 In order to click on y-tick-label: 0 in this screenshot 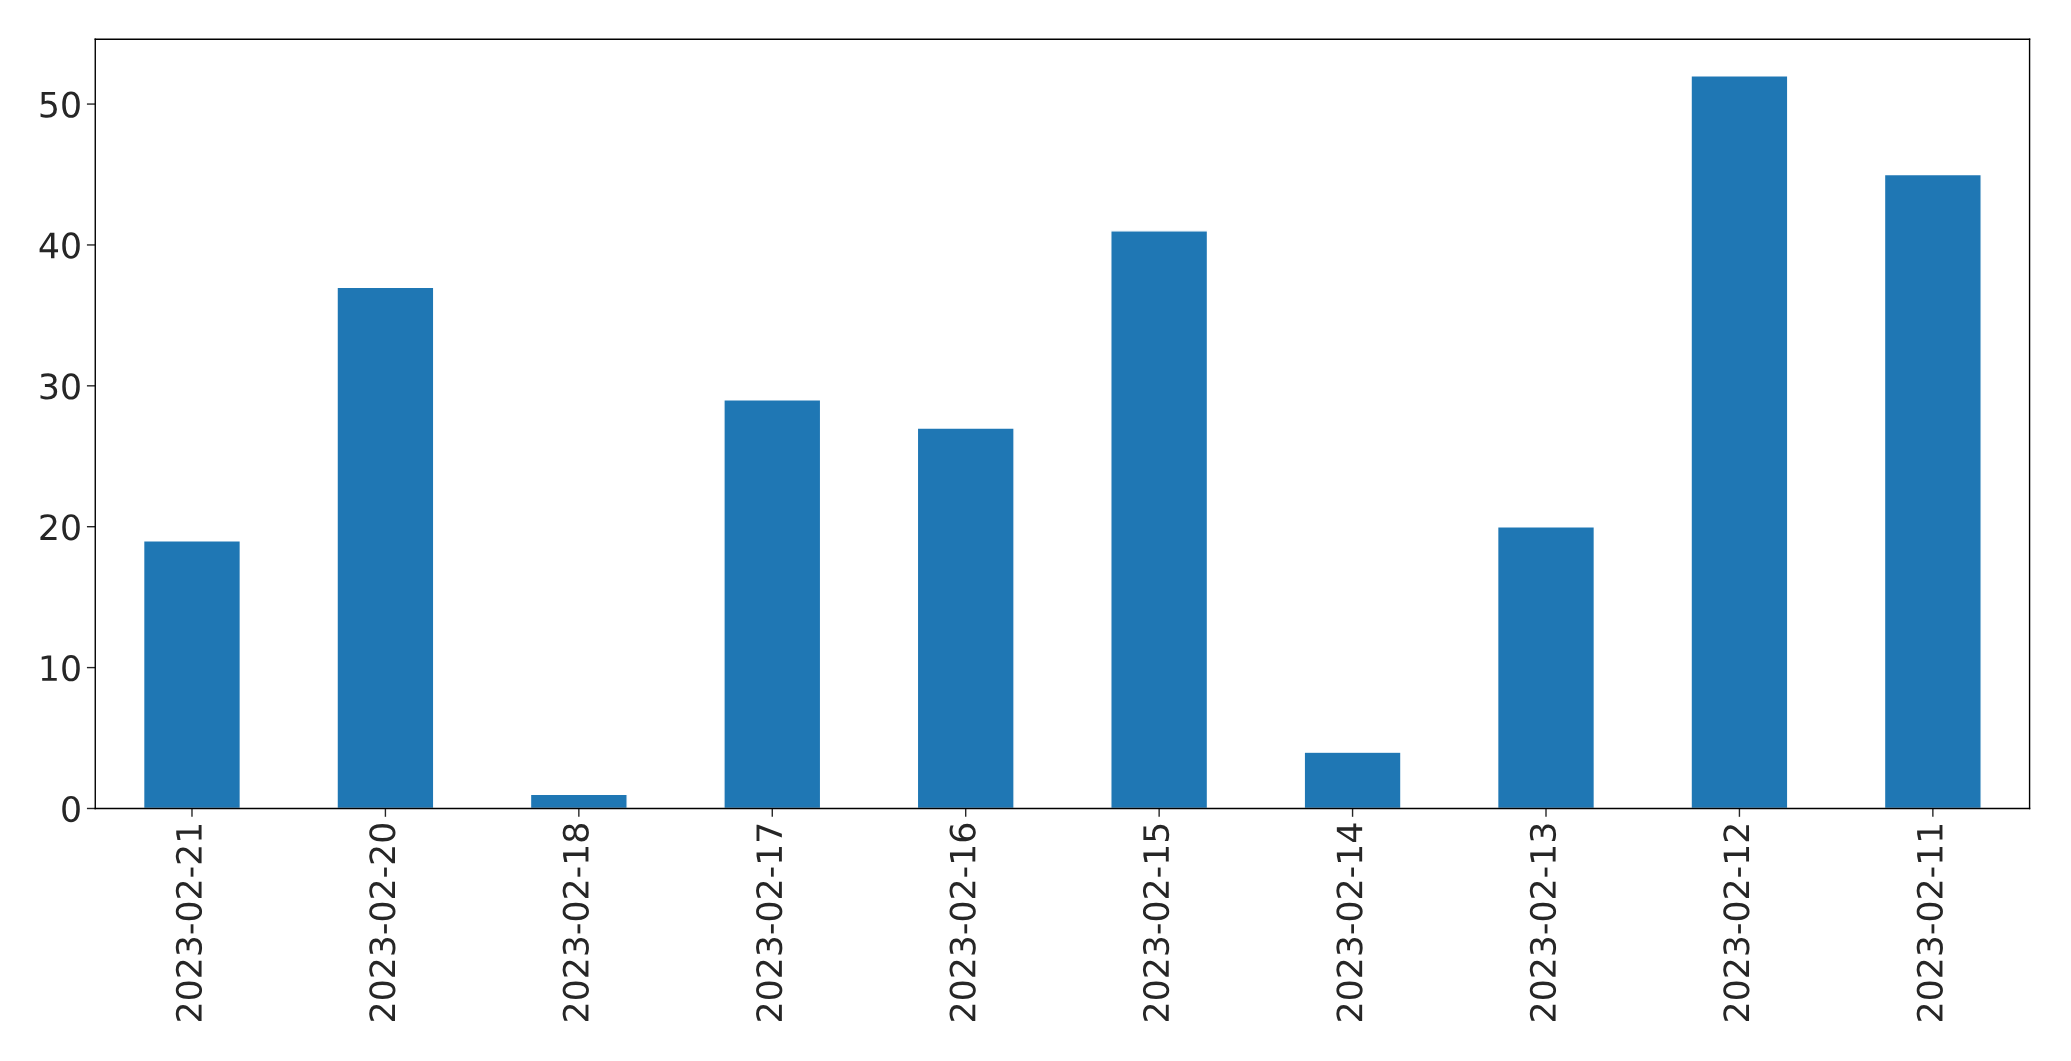, I will do `click(71, 809)`.